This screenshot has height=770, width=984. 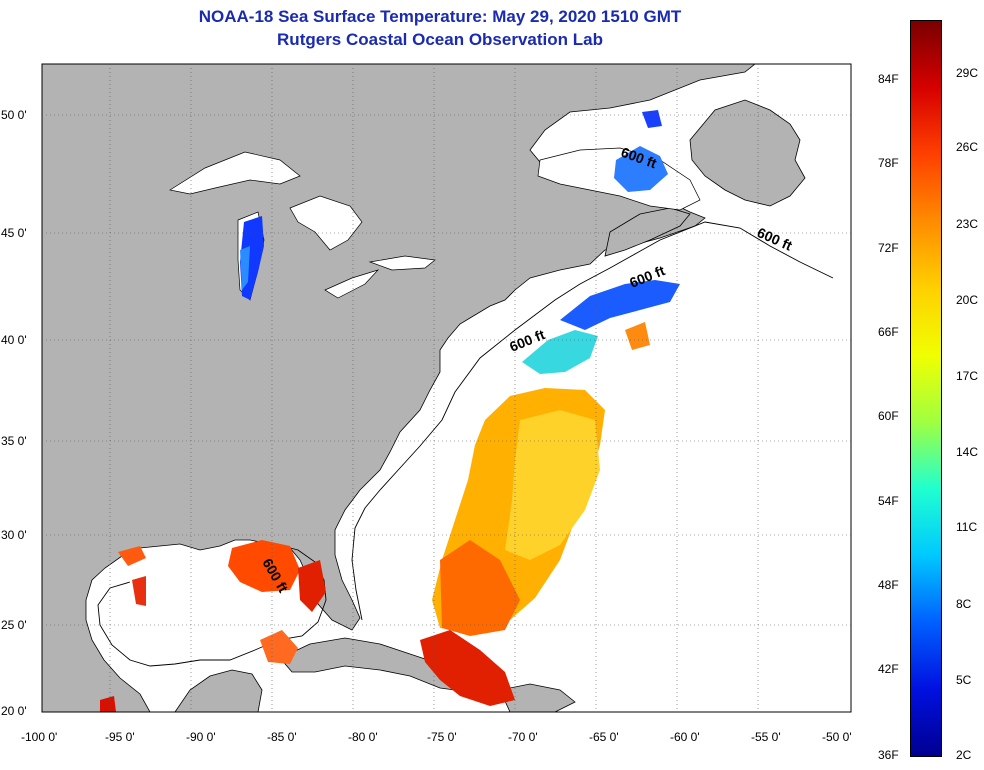 What do you see at coordinates (964, 680) in the screenshot?
I see `colorbar-c-label: 5C` at bounding box center [964, 680].